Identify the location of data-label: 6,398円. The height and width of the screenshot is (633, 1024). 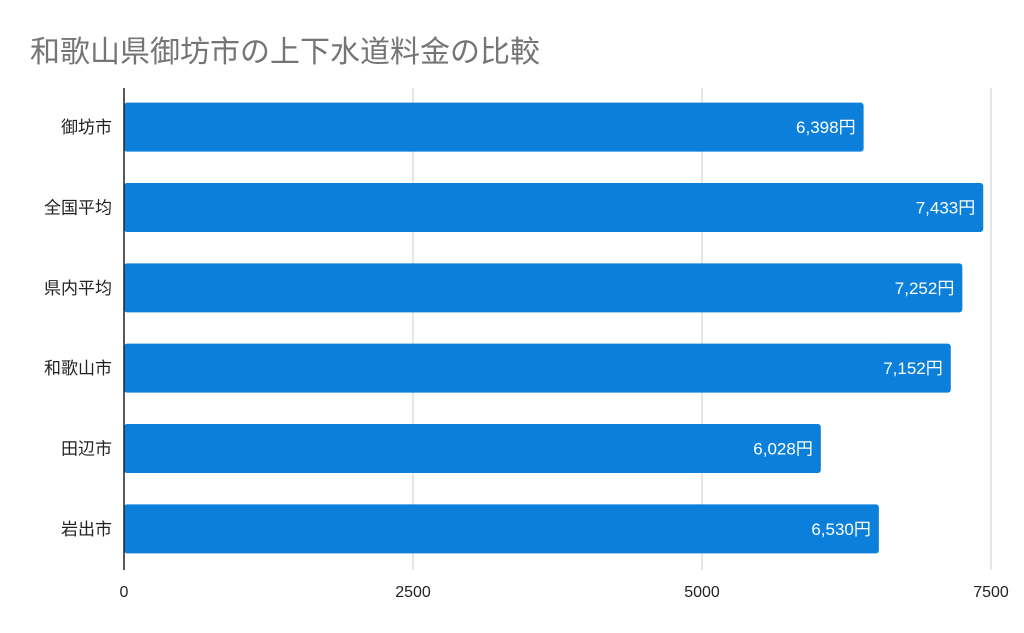
(826, 127).